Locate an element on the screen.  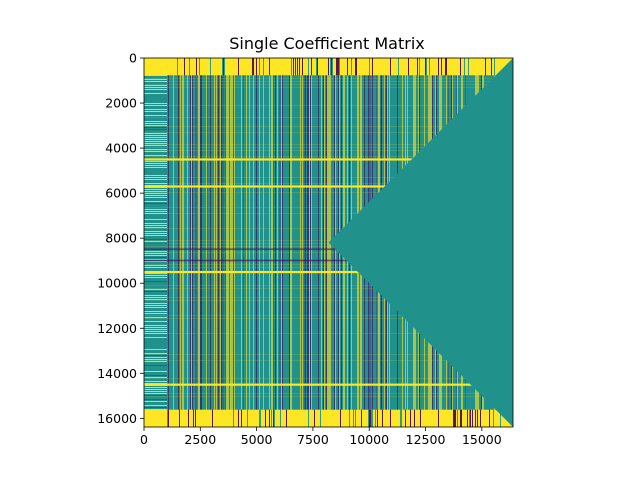
x-tick-label: 10000 is located at coordinates (369, 439).